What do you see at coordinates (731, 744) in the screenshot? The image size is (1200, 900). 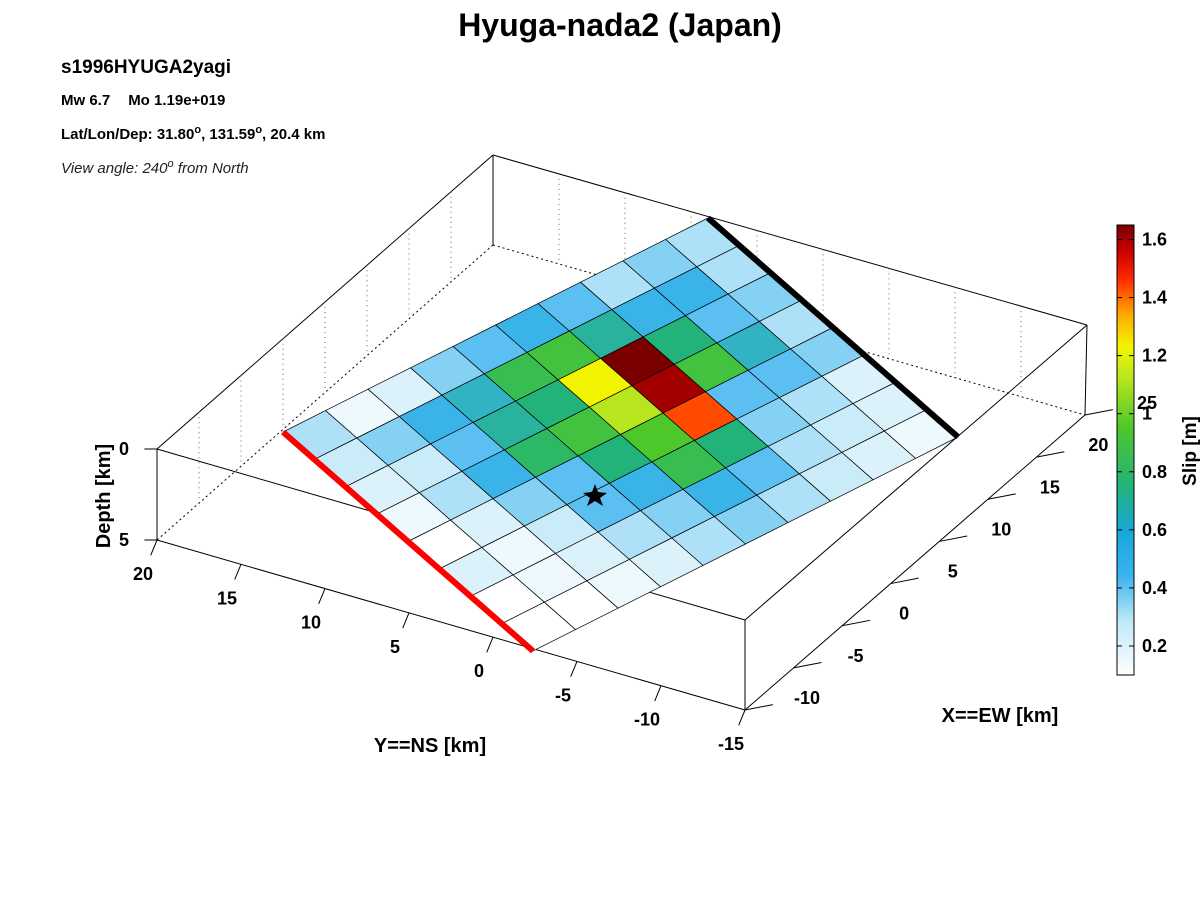 I see `y-axis-tick-label: -15` at bounding box center [731, 744].